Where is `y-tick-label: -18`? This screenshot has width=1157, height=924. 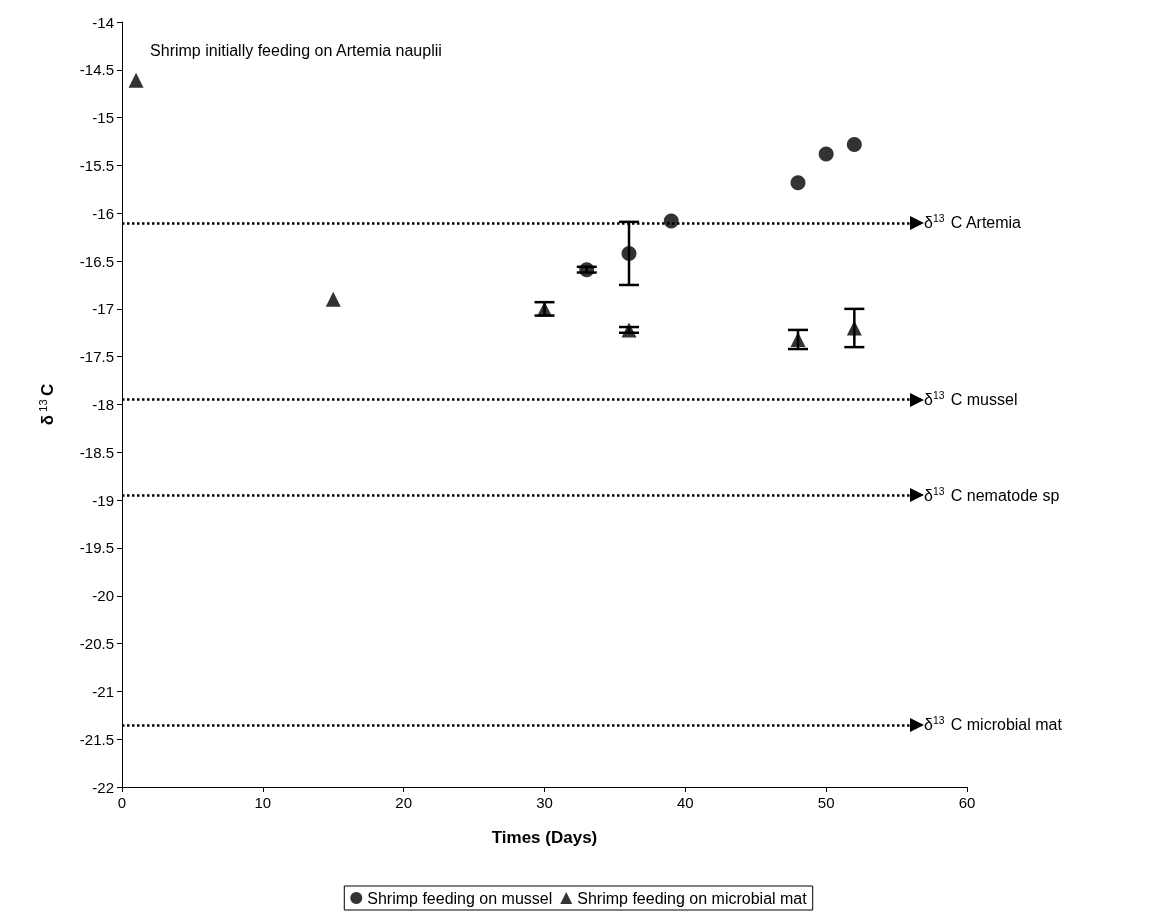 y-tick-label: -18 is located at coordinates (103, 404).